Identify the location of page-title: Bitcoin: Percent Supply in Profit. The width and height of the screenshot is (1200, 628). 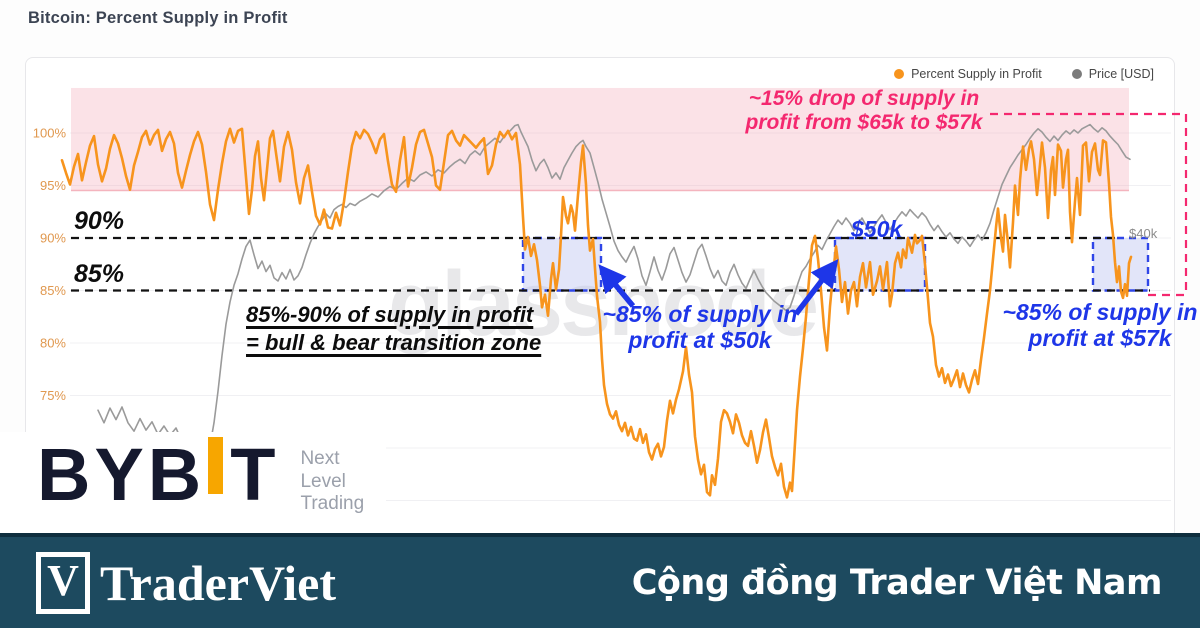
(158, 18).